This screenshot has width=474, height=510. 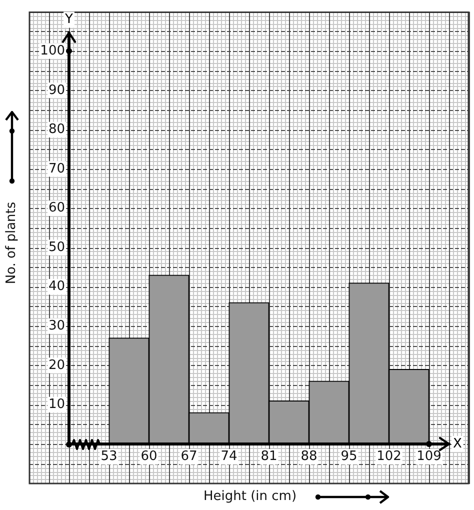 What do you see at coordinates (56, 365) in the screenshot?
I see `y-tick-label: 20` at bounding box center [56, 365].